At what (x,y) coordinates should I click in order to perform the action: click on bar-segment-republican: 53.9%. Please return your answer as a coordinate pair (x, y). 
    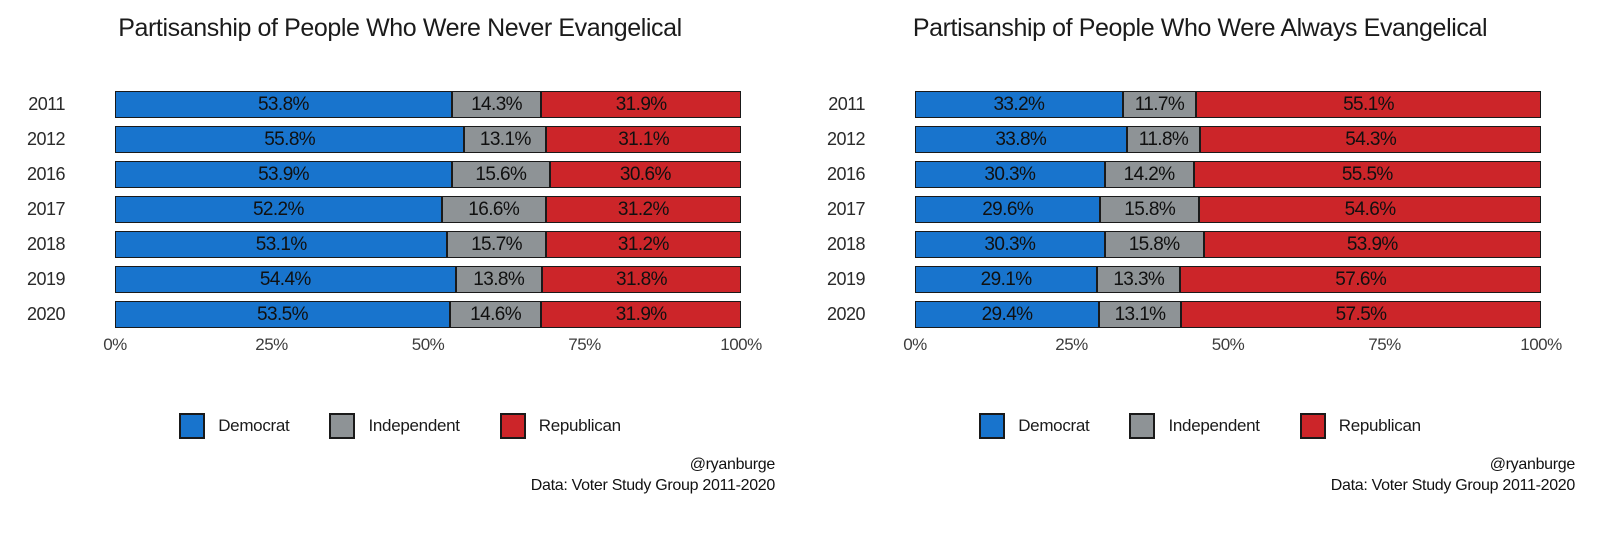
    Looking at the image, I should click on (1372, 244).